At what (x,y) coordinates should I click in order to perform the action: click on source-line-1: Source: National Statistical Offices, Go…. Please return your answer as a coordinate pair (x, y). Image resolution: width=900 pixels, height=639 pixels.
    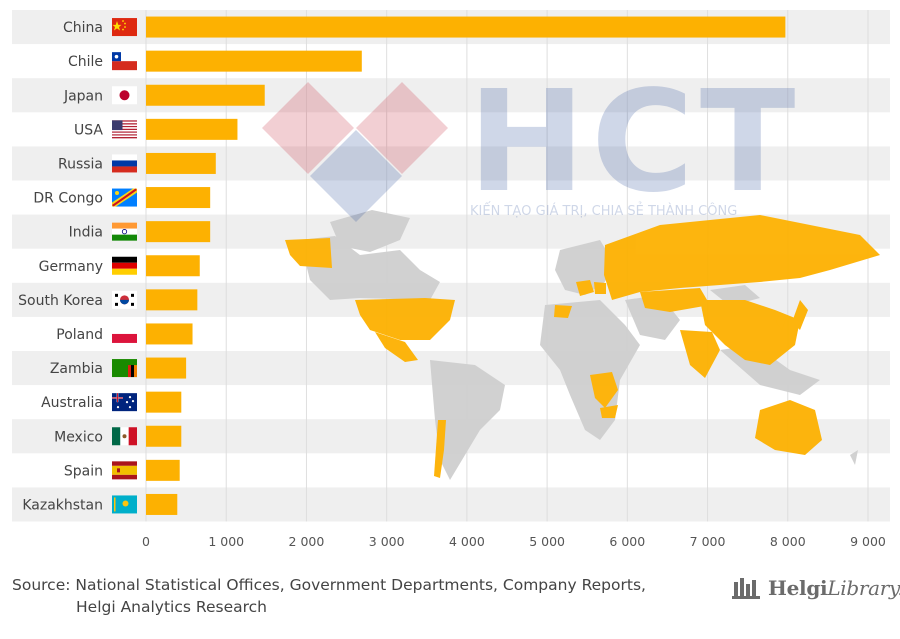
    Looking at the image, I should click on (329, 585).